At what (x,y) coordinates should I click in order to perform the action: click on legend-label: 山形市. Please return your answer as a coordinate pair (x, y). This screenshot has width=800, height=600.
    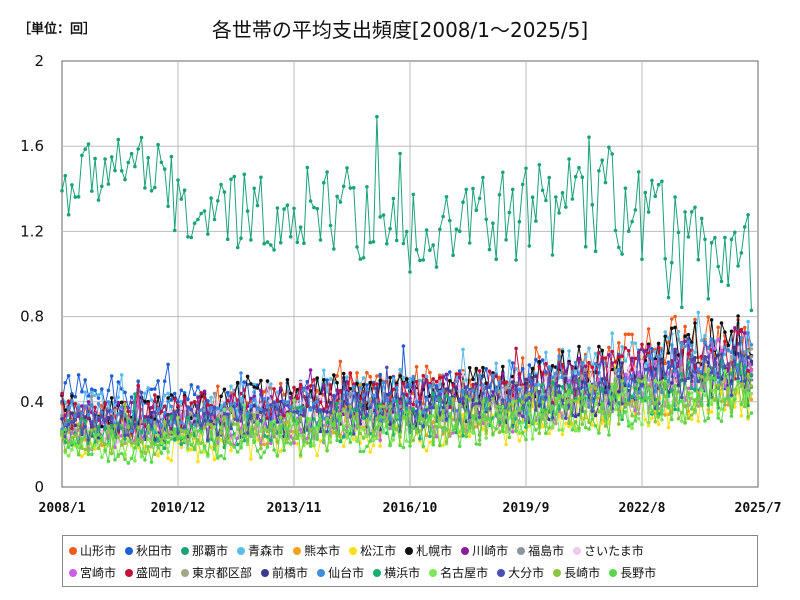
    Looking at the image, I should click on (98, 551).